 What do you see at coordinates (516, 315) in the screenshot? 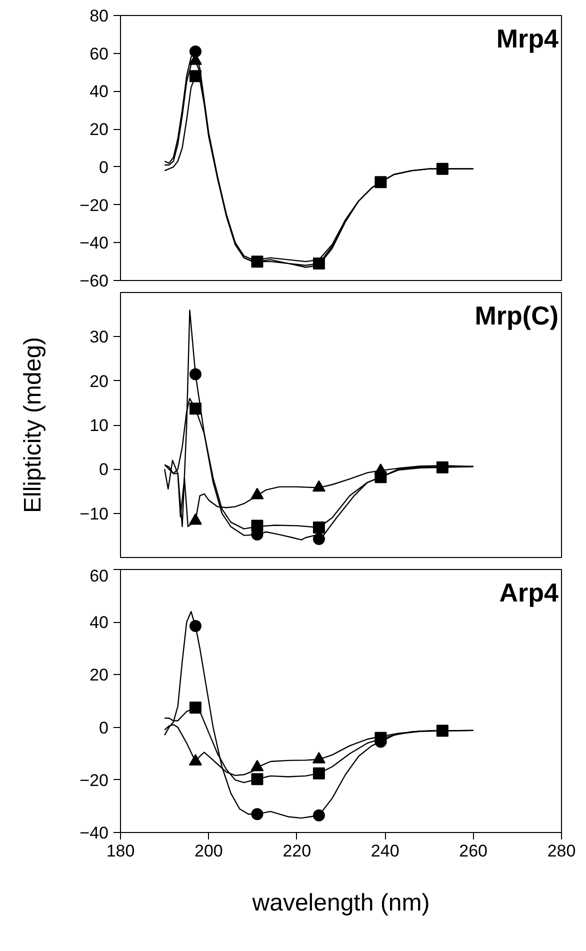
I see `chart-title: Mrp(C)` at bounding box center [516, 315].